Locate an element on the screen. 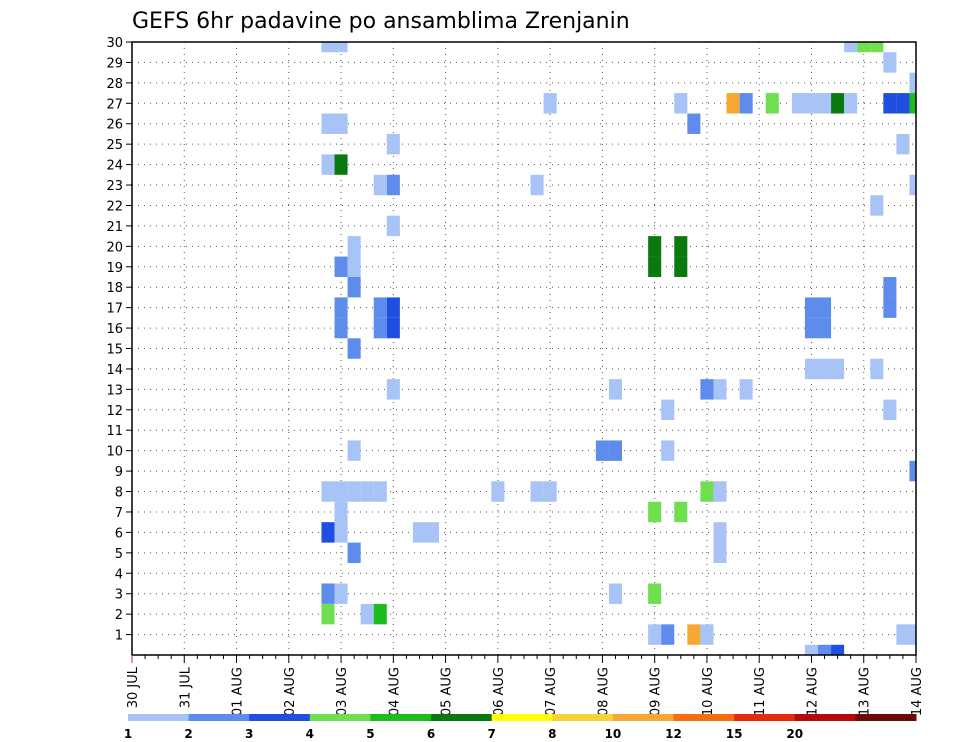  y-tick-label: 9 is located at coordinates (119, 472).